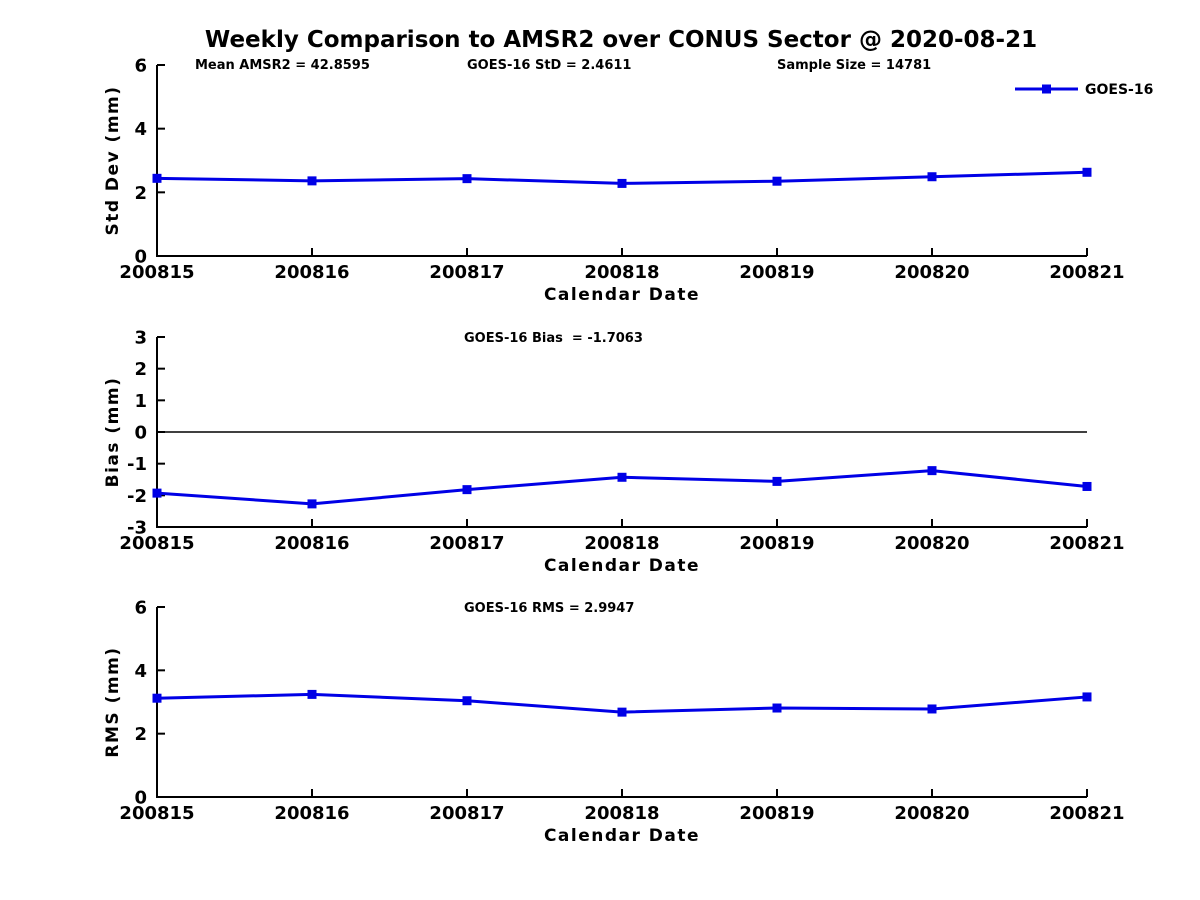  I want to click on y-tick-label: -2, so click(137, 496).